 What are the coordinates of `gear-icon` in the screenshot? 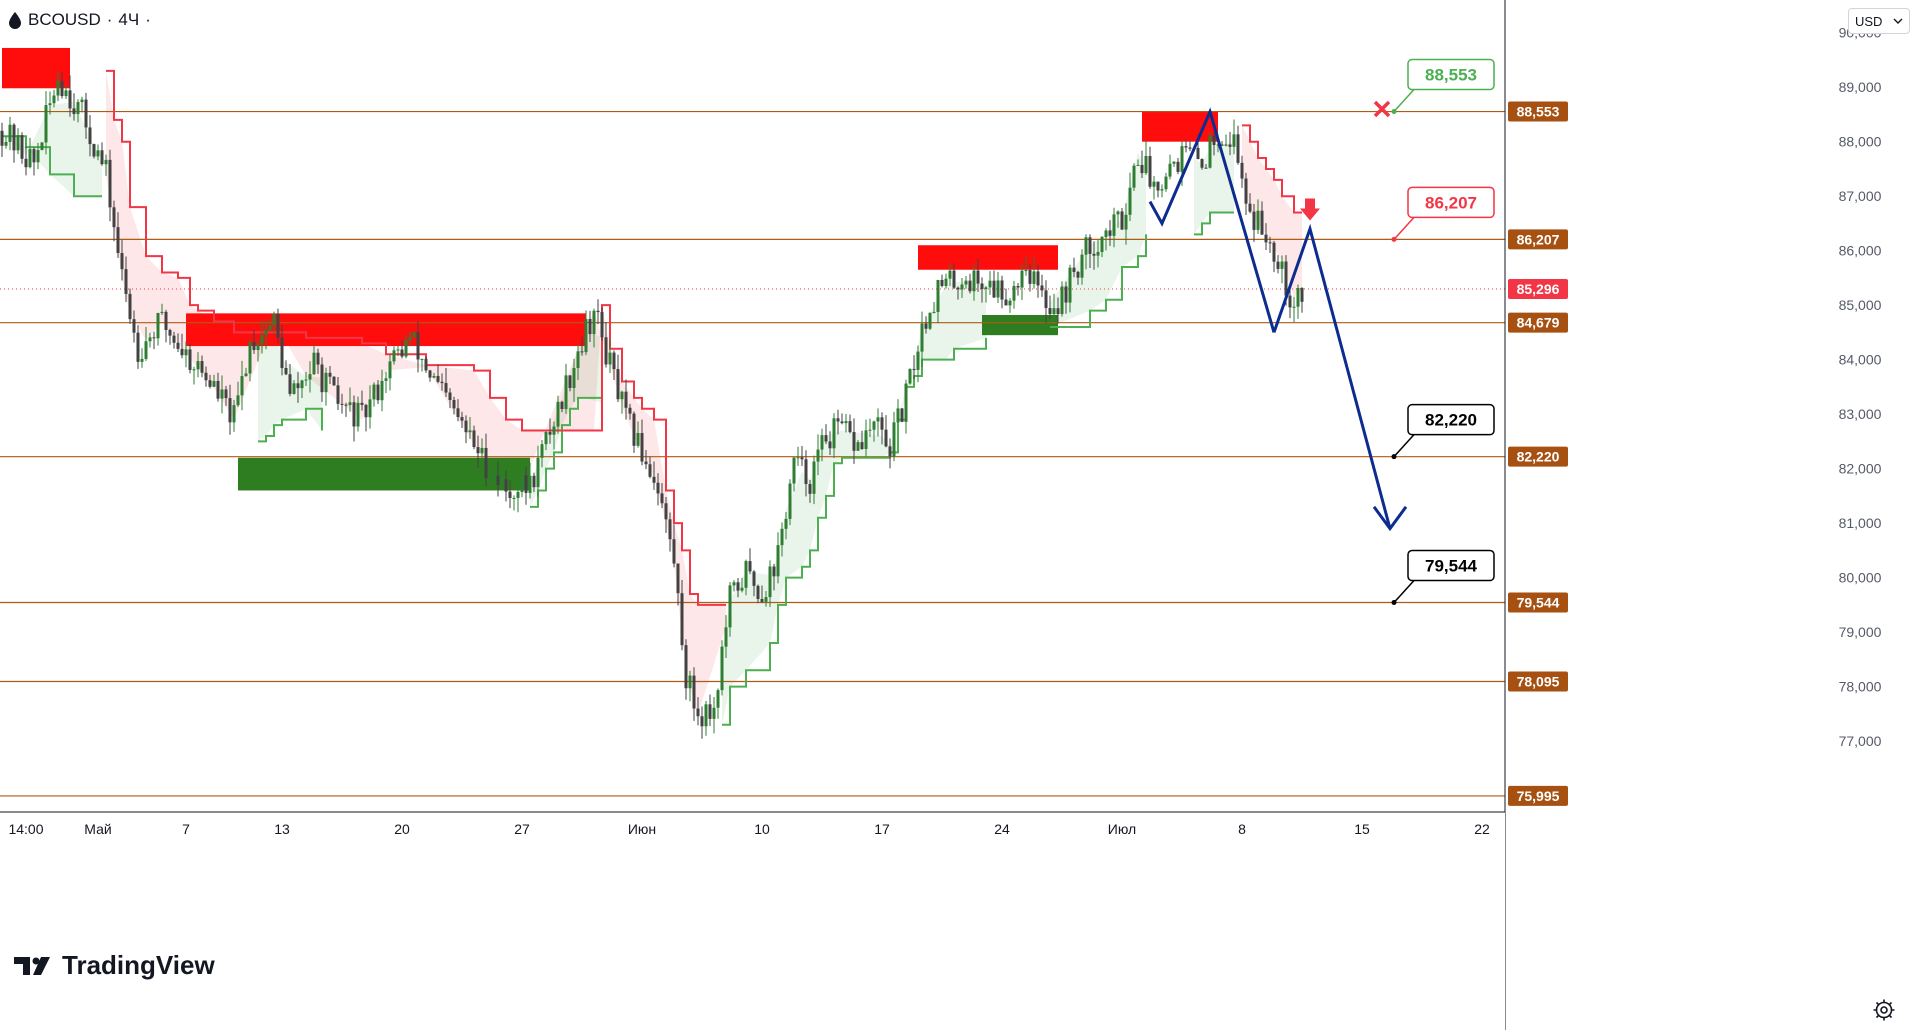 It's located at (1884, 1010).